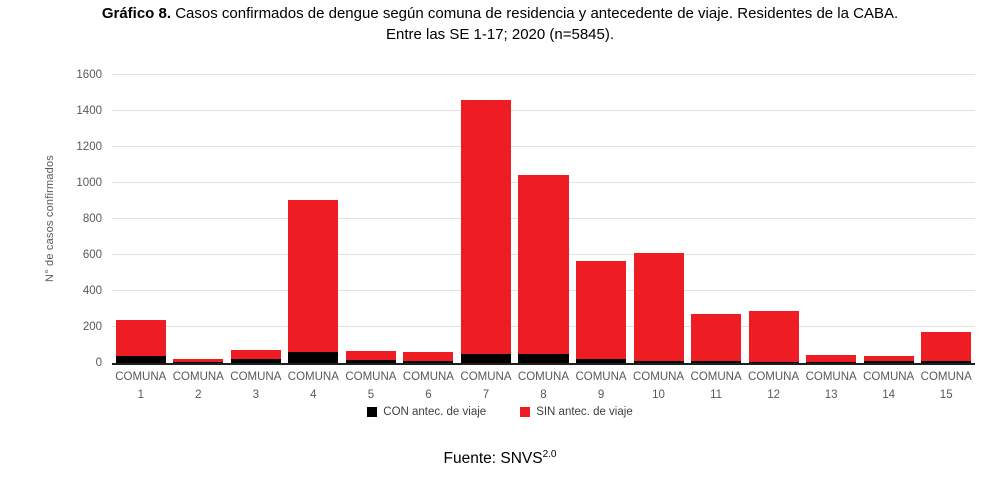  Describe the element at coordinates (92, 255) in the screenshot. I see `y-tick-label: 600` at that location.